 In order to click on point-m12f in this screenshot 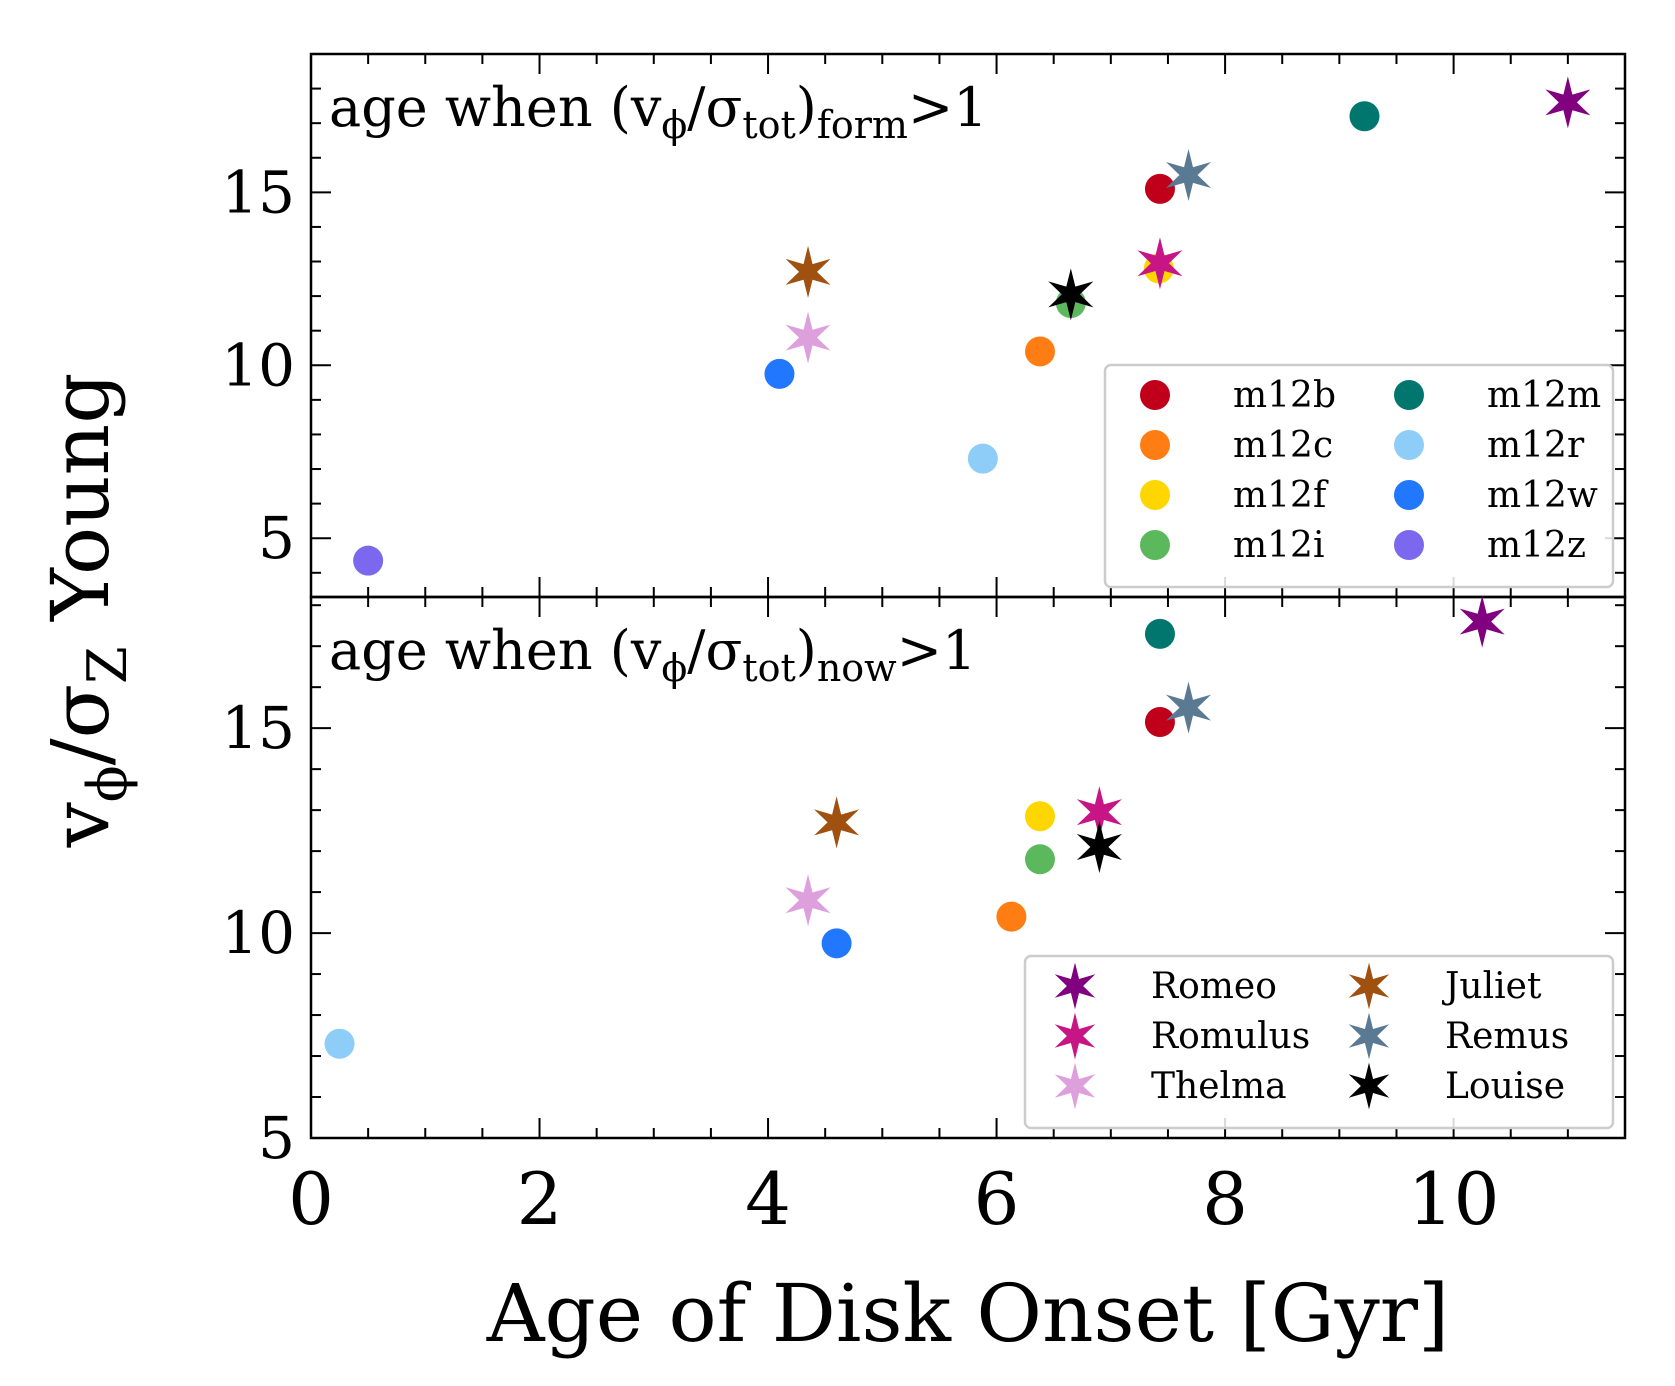, I will do `click(1039, 816)`.